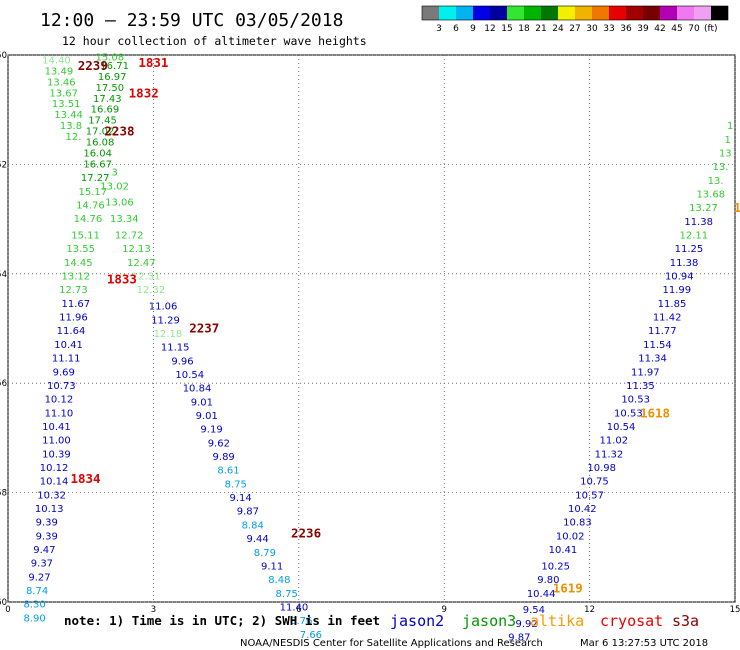 The width and height of the screenshot is (740, 650). I want to click on wave-height-point: 9.39, so click(47, 536).